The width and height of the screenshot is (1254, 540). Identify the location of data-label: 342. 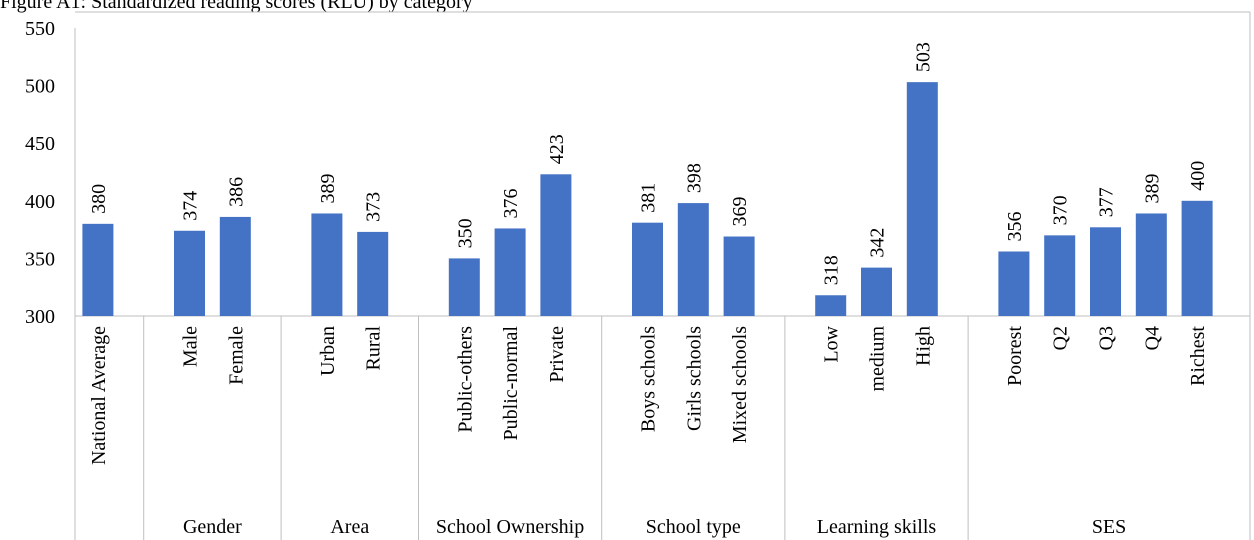
(878, 243).